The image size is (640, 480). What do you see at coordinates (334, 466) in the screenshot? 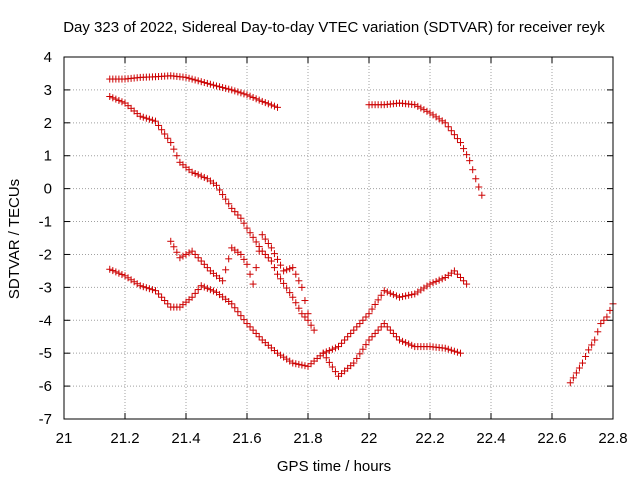
I see `x-axis-label: GPS time / hours` at bounding box center [334, 466].